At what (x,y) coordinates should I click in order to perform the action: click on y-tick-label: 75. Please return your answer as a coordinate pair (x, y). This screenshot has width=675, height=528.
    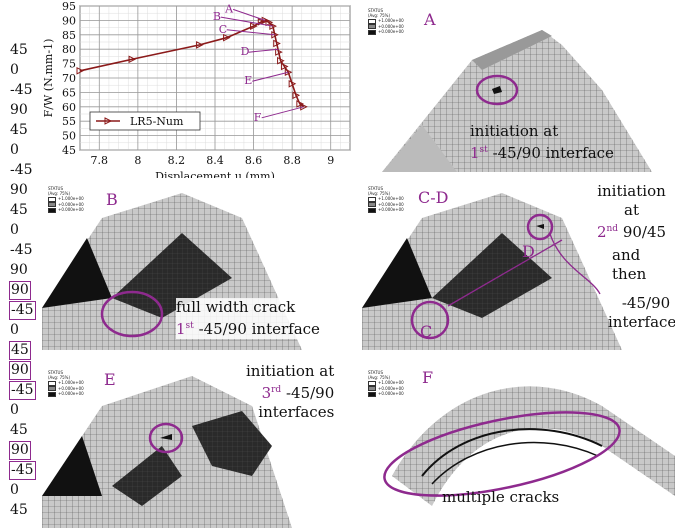
    Looking at the image, I should click on (69, 64).